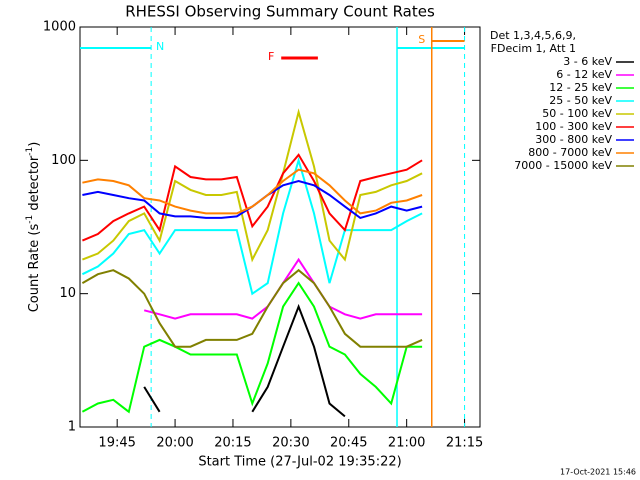 Image resolution: width=640 pixels, height=480 pixels. Describe the element at coordinates (421, 39) in the screenshot. I see `annotation-label: S` at that location.